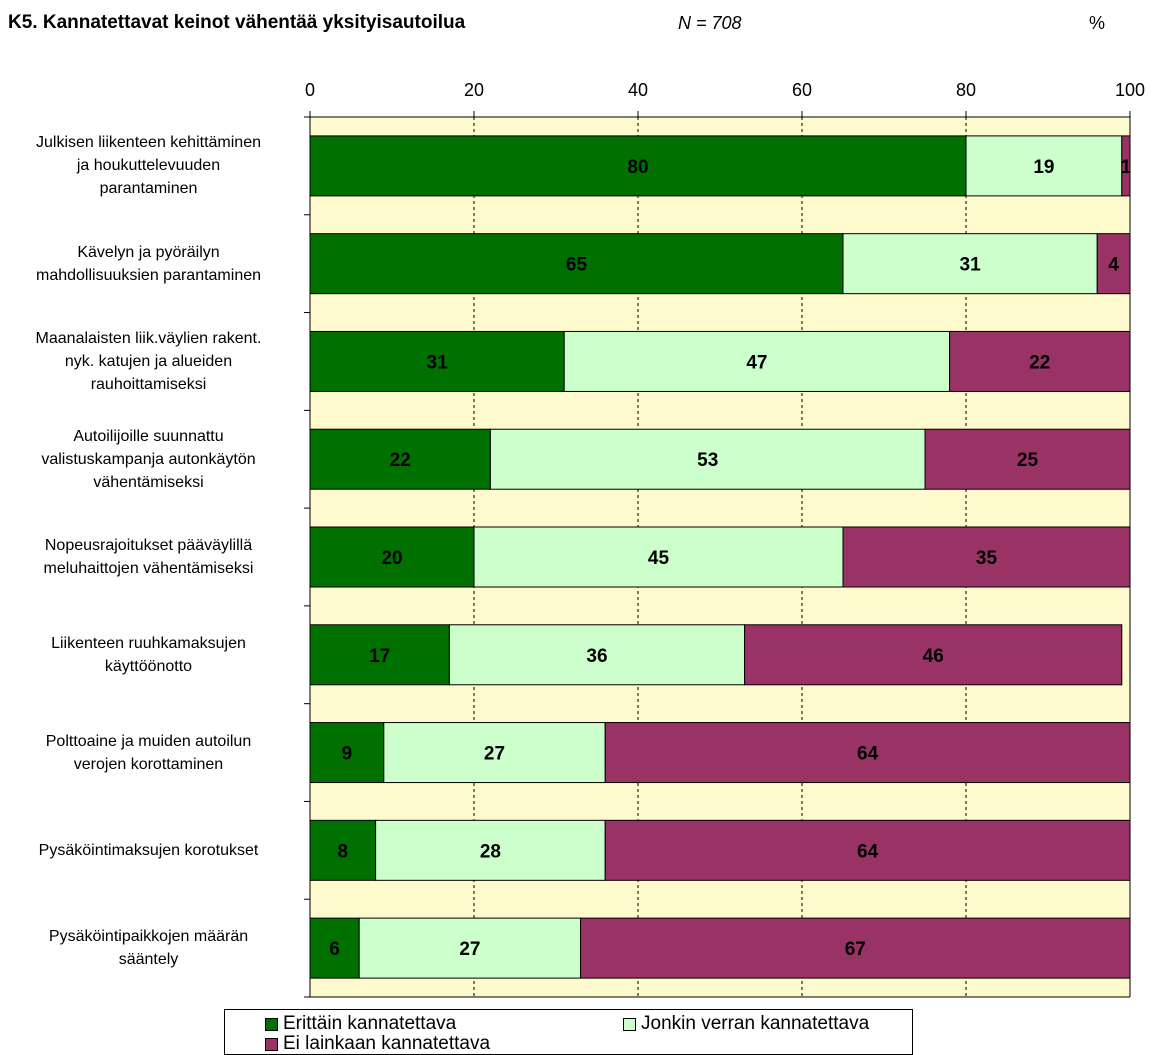  I want to click on legend-item-series-1: Erittäin kannatettava, so click(360, 1024).